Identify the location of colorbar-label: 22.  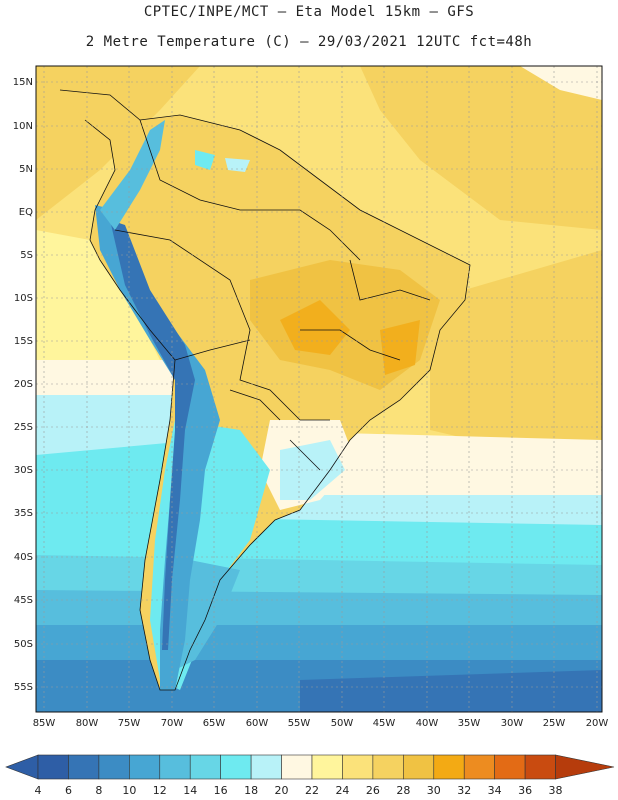
(312, 790).